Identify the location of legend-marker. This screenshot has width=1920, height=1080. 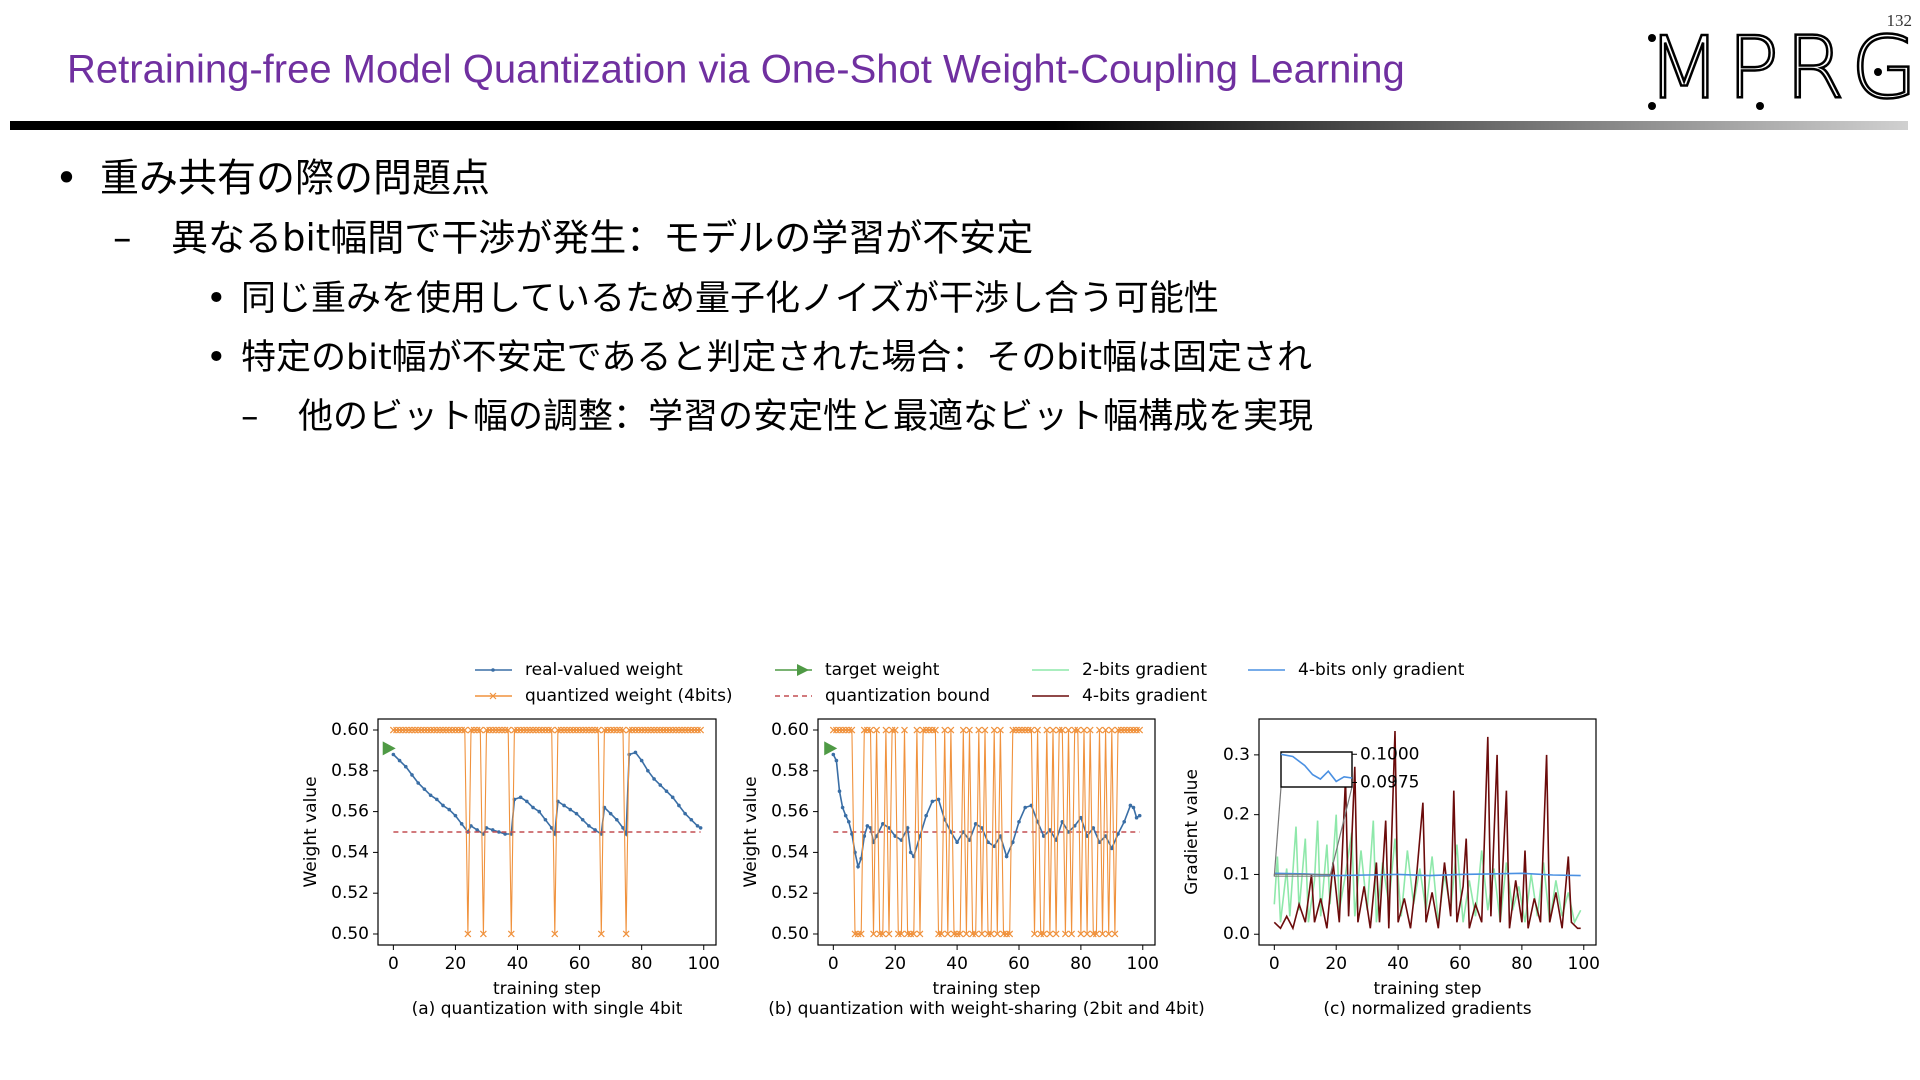
(803, 670).